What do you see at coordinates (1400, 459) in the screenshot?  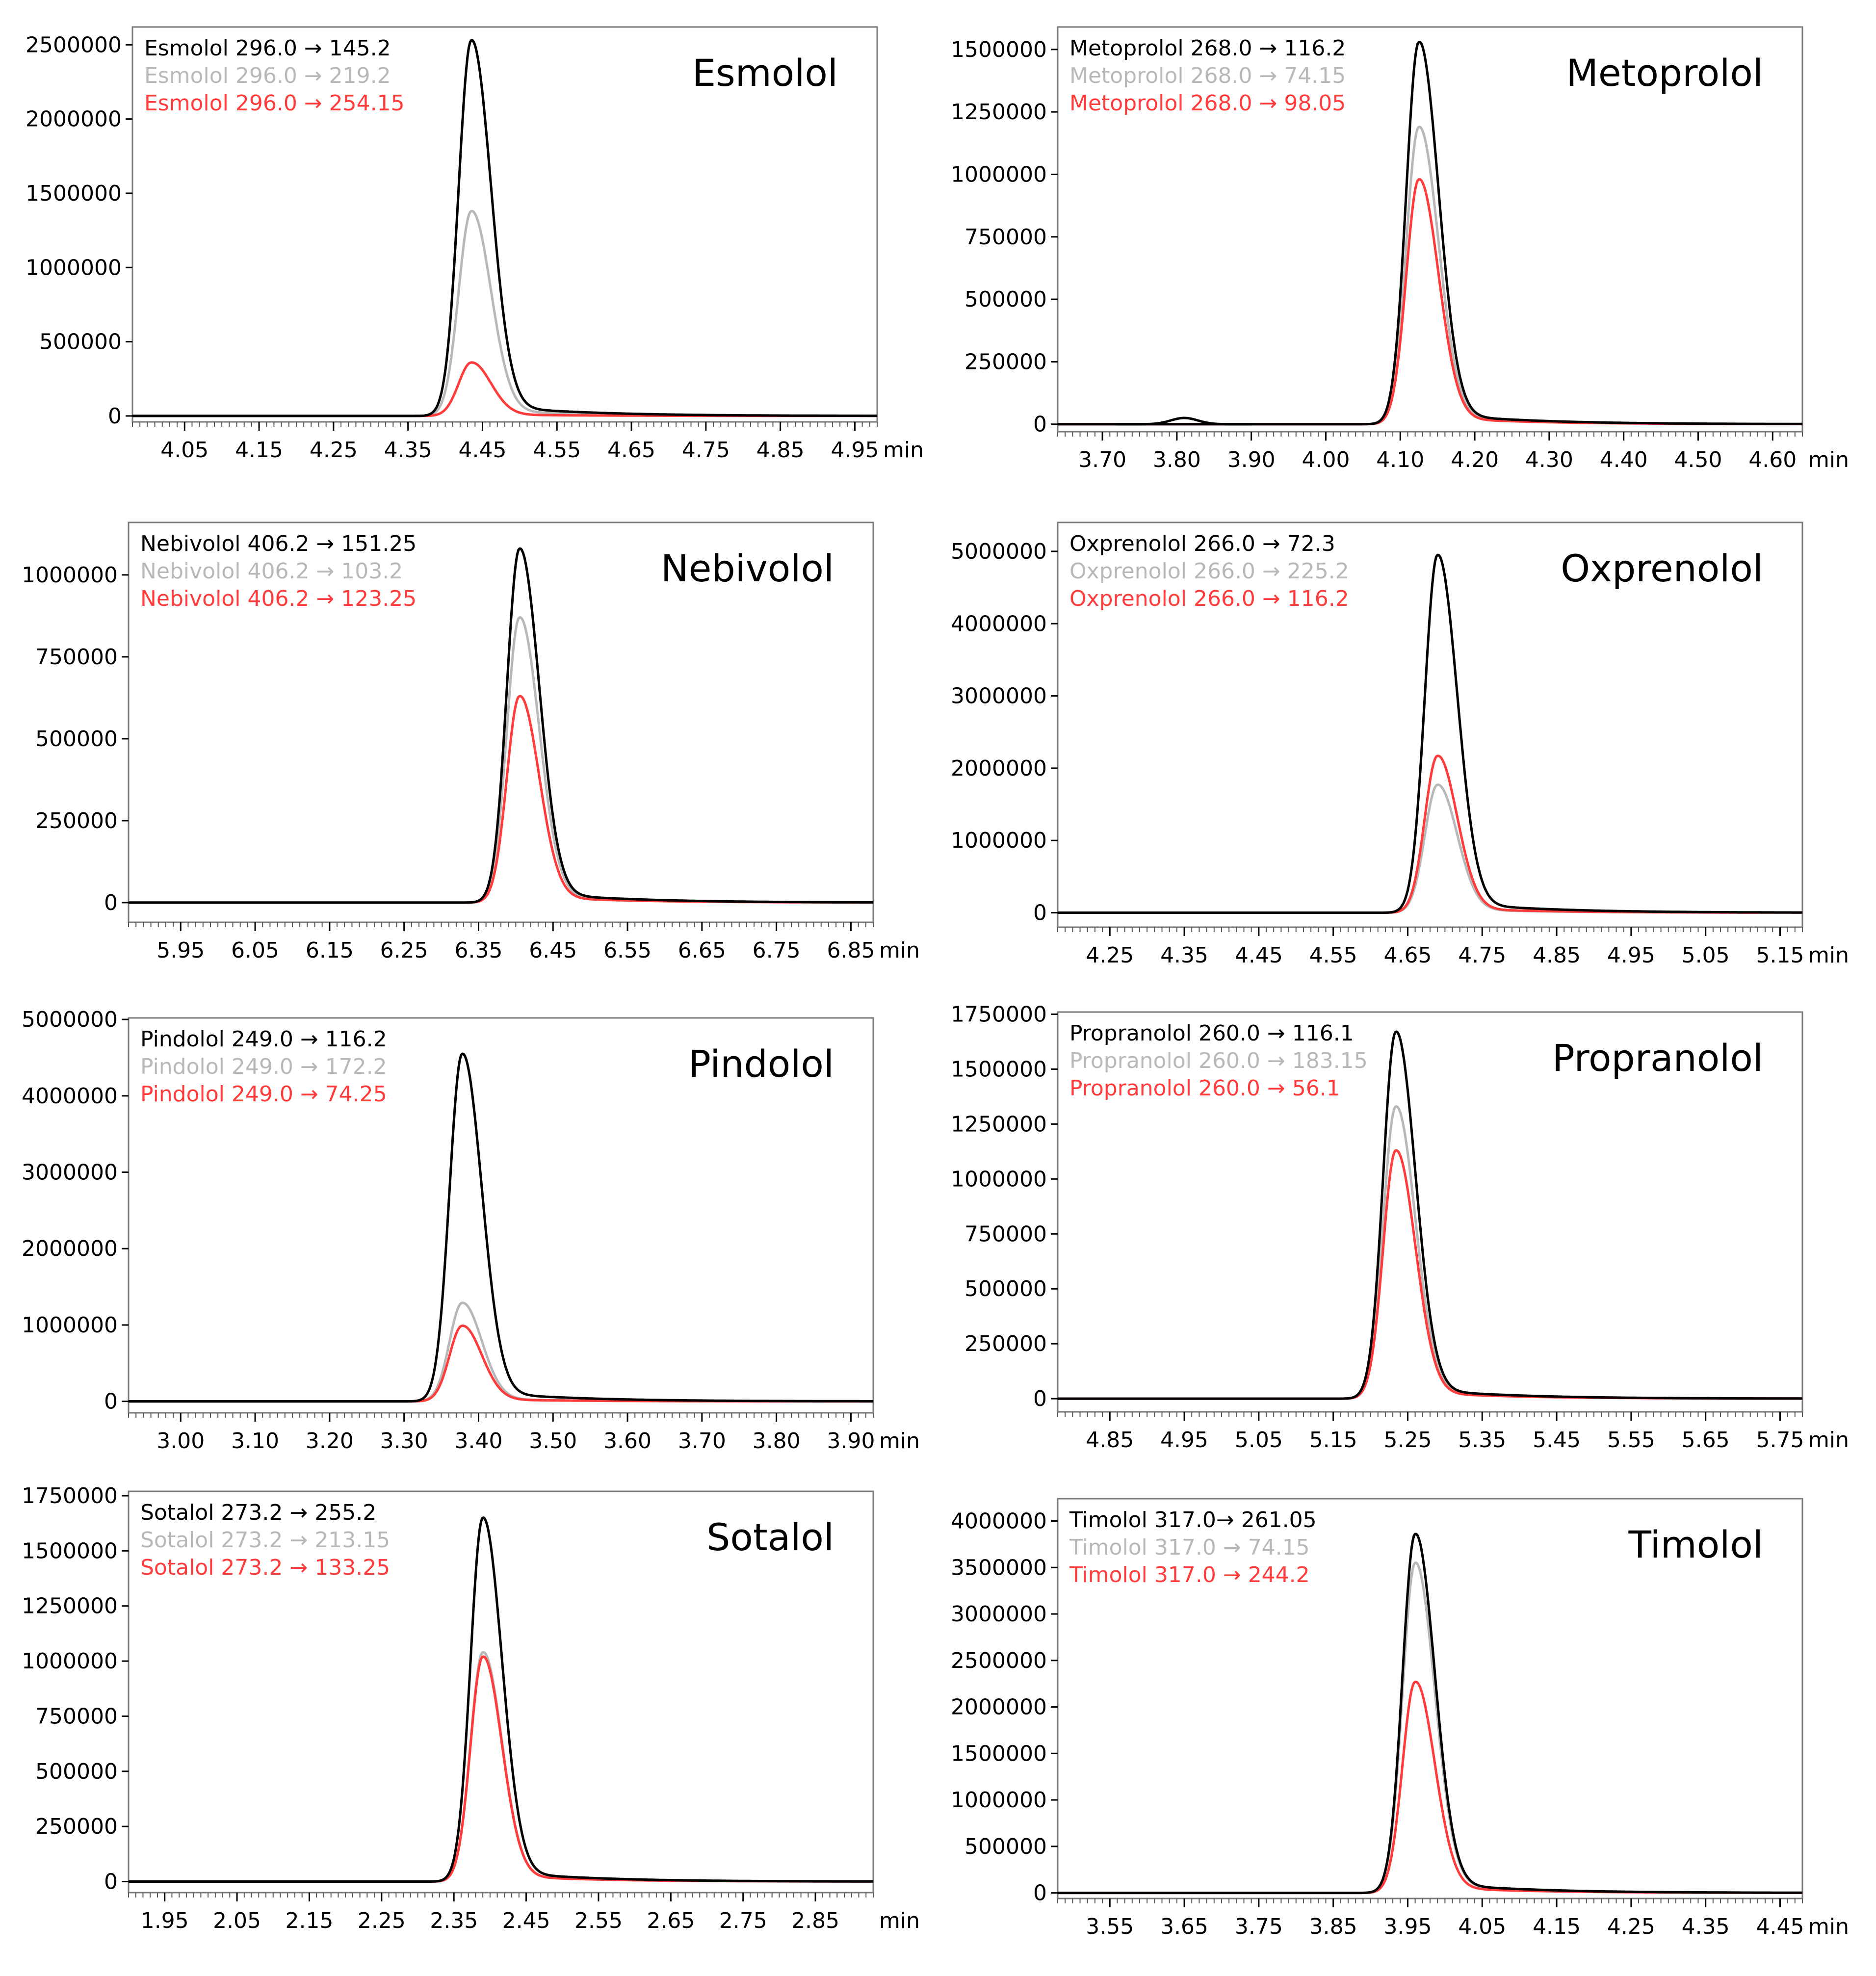 I see `x-tick-label: 4.10` at bounding box center [1400, 459].